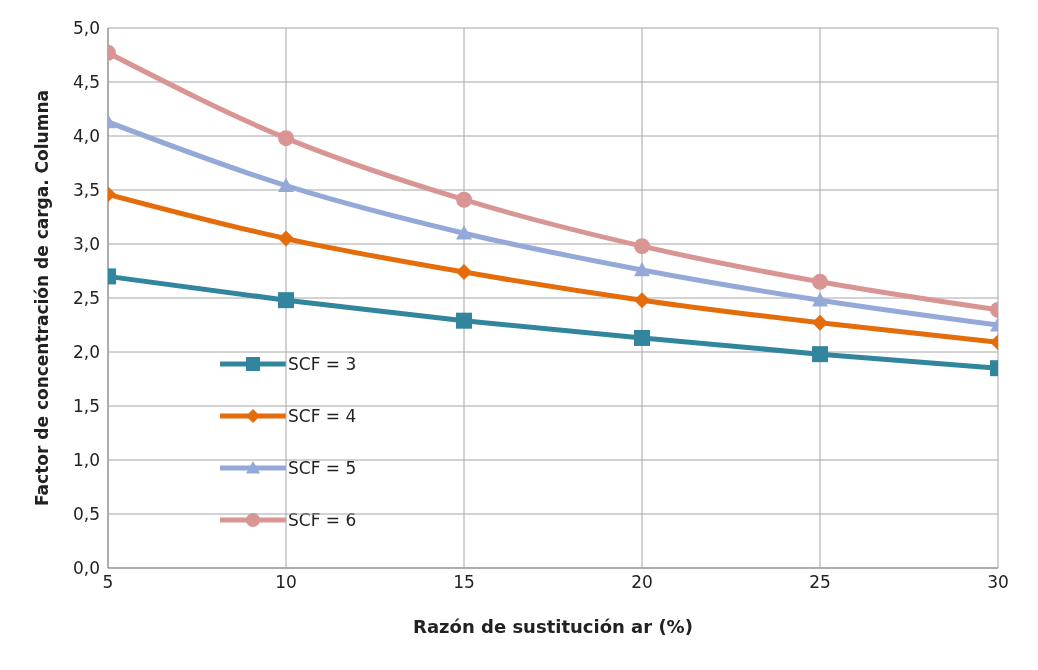  What do you see at coordinates (86, 28) in the screenshot?
I see `y-tick-label: 5,0` at bounding box center [86, 28].